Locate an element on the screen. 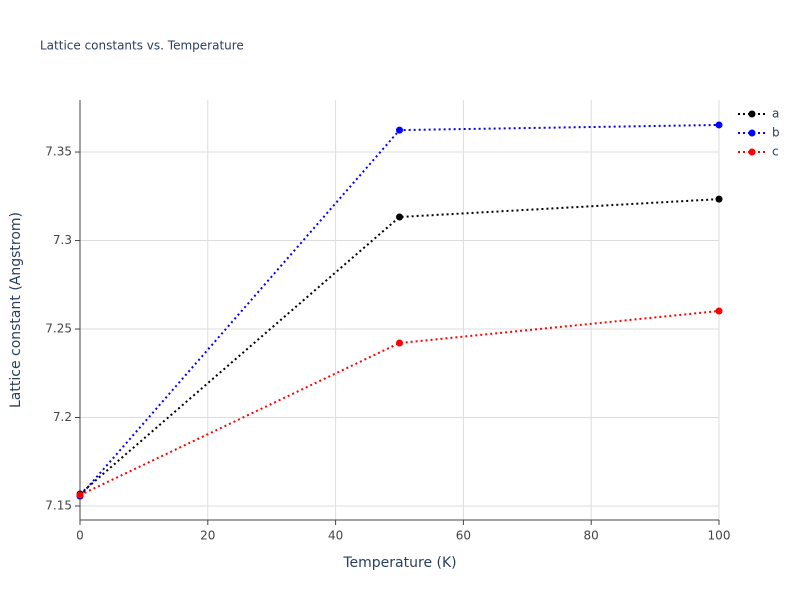 The height and width of the screenshot is (604, 800). y-tick-label: 7.25 is located at coordinates (58, 329).